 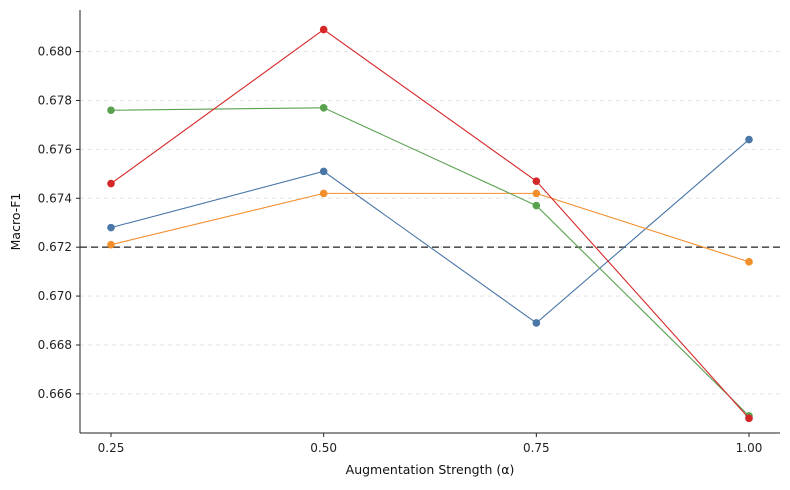 What do you see at coordinates (111, 448) in the screenshot?
I see `x-tick-label: 0.25` at bounding box center [111, 448].